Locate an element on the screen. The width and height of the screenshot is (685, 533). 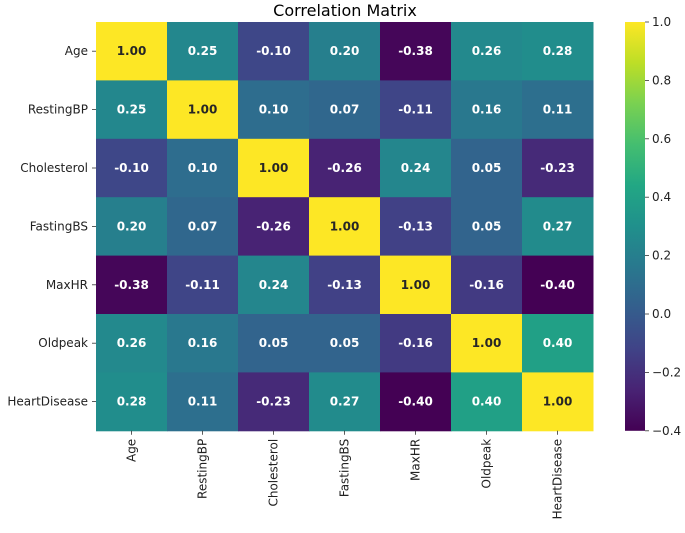
cell-value-label-1-6: 0.11 is located at coordinates (558, 110).